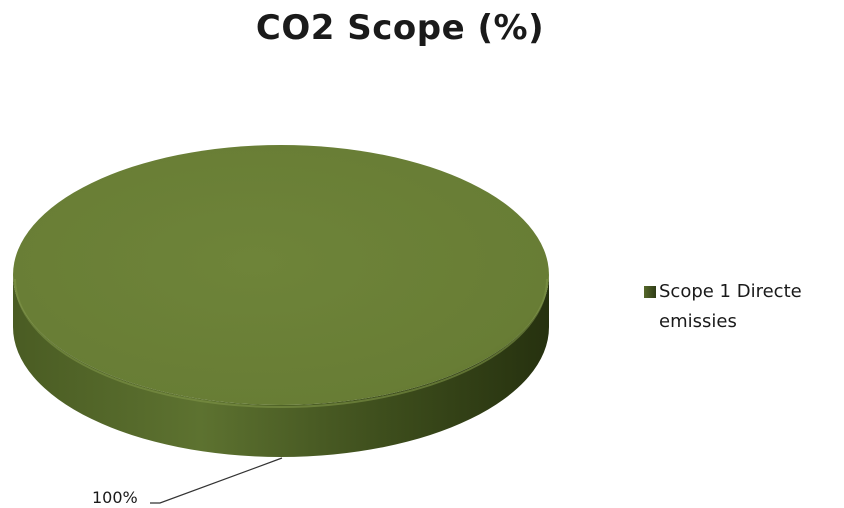 Image resolution: width=844 pixels, height=508 pixels. What do you see at coordinates (400, 28) in the screenshot?
I see `chart-title: CO2 Scope (%)` at bounding box center [400, 28].